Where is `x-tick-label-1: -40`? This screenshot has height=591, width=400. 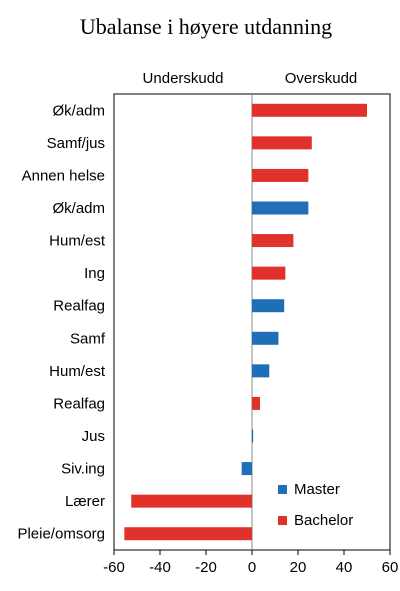 x-tick-label-1: -40 is located at coordinates (160, 567).